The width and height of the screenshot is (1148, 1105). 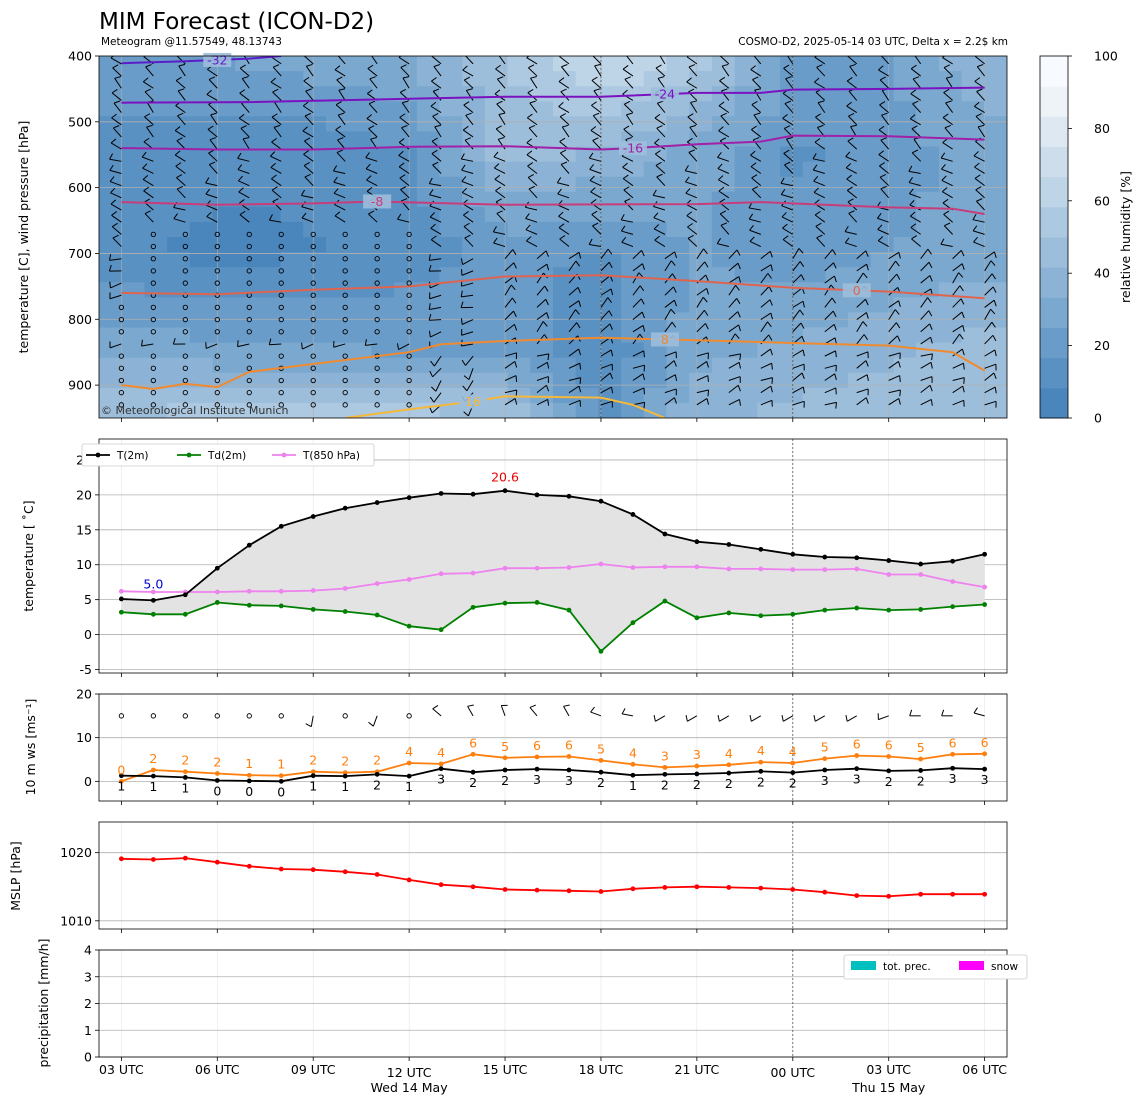 What do you see at coordinates (121, 786) in the screenshot?
I see `mean-wind-label: 1` at bounding box center [121, 786].